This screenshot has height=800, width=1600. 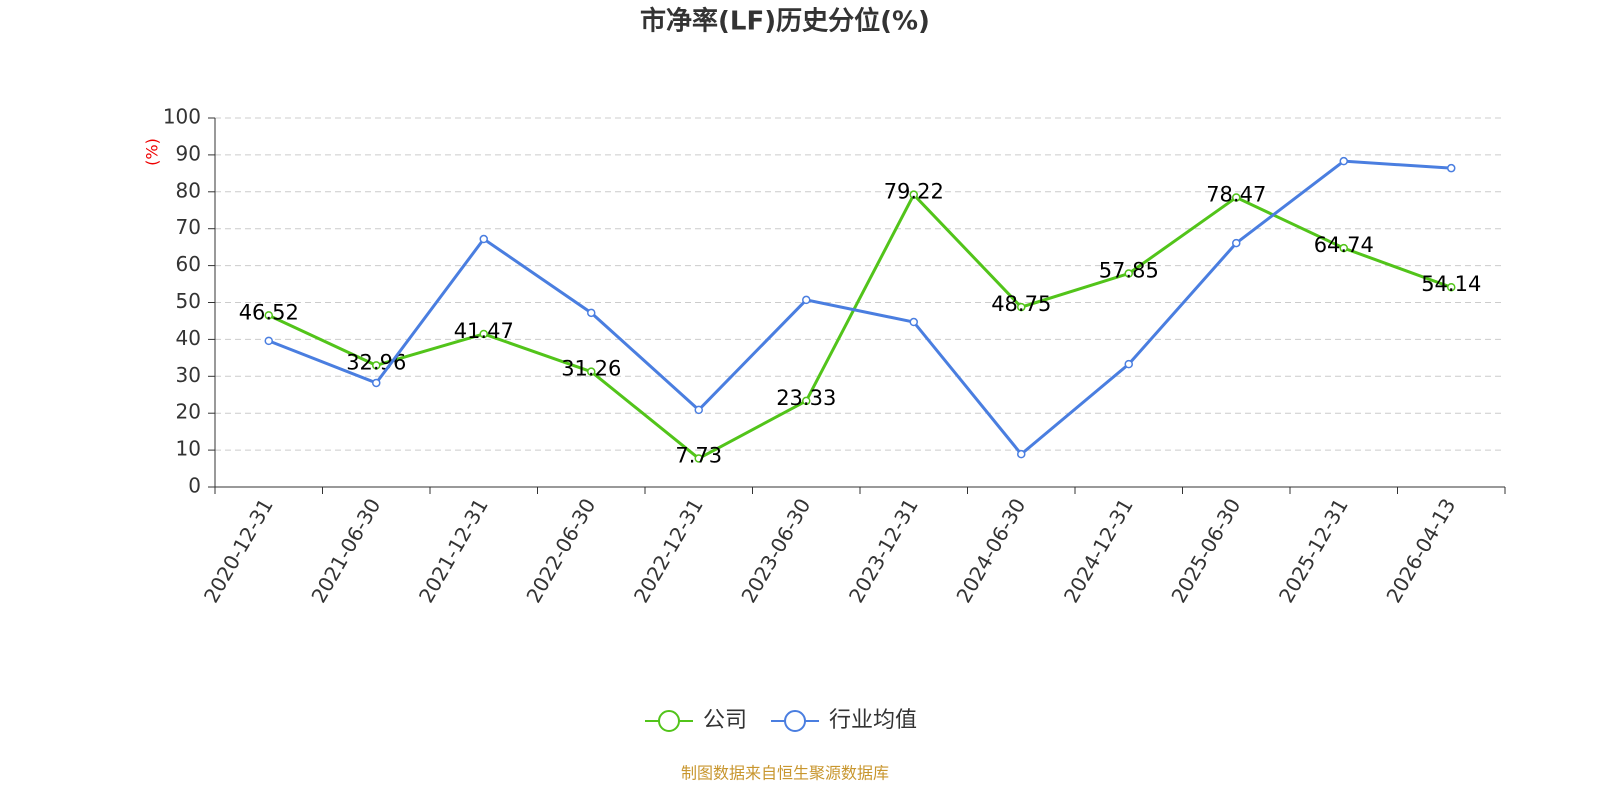 I want to click on legend-label: 公司, so click(x=725, y=720).